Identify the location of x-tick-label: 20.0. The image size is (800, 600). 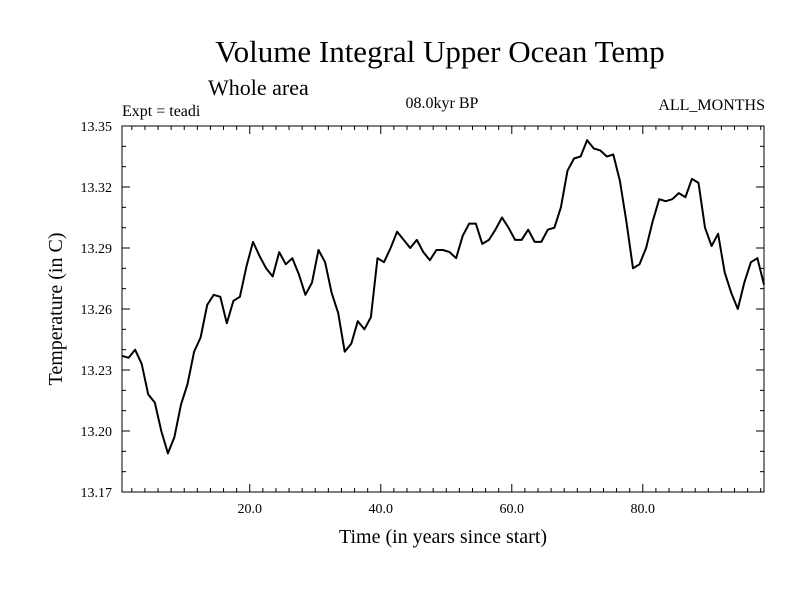
(249, 509).